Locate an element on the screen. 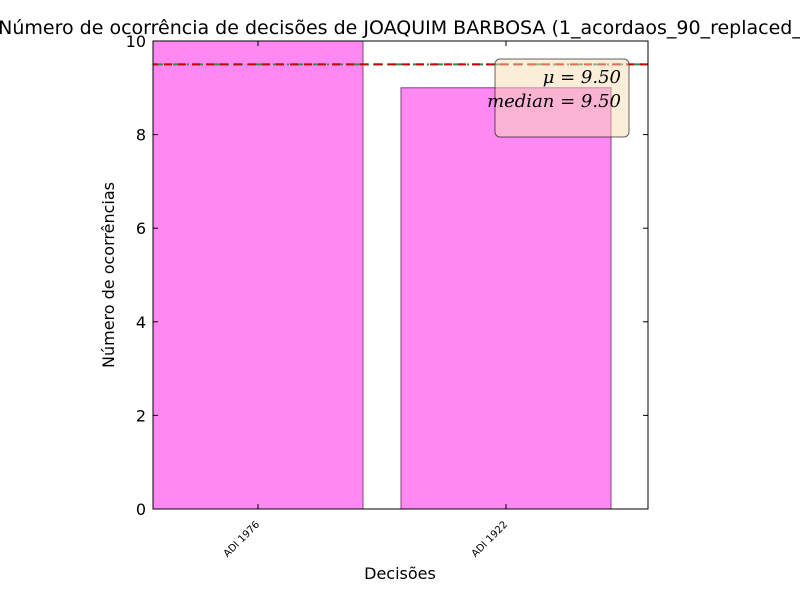 The image size is (800, 600). y-tick-label: 8 is located at coordinates (141, 135).